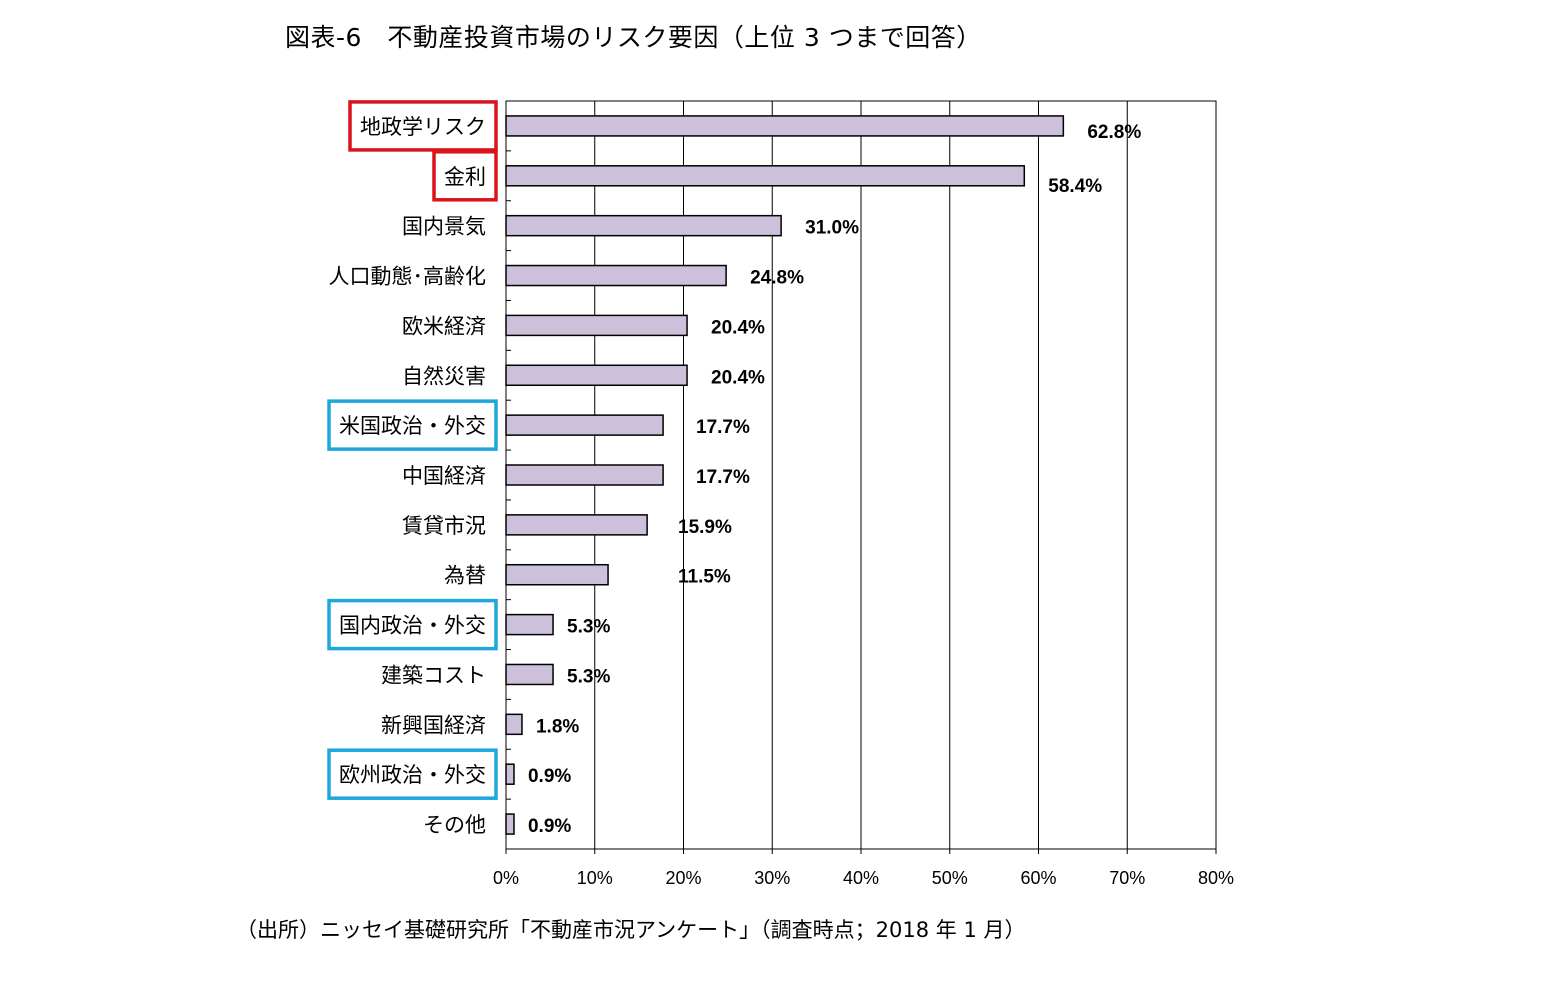 The height and width of the screenshot is (991, 1546). I want to click on category-label: 国内政治・外交, so click(412, 626).